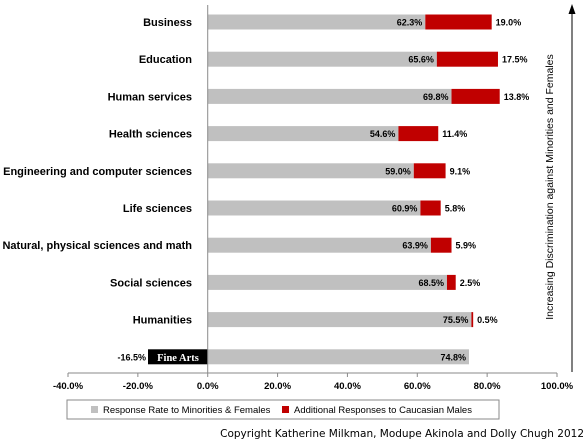  What do you see at coordinates (405, 209) in the screenshot?
I see `bar-base-label-5: 60.9%` at bounding box center [405, 209].